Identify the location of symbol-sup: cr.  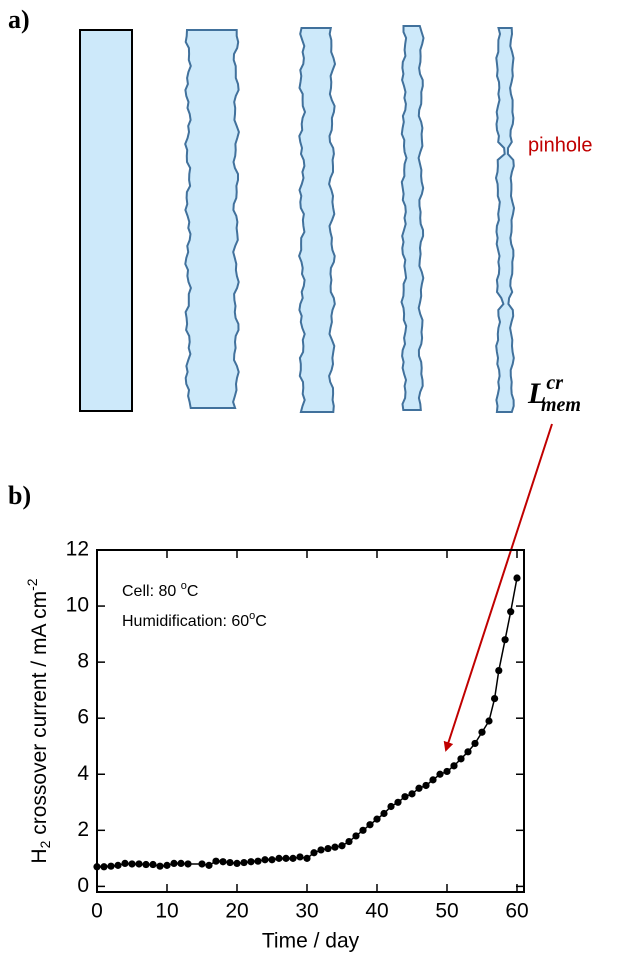
(554, 383).